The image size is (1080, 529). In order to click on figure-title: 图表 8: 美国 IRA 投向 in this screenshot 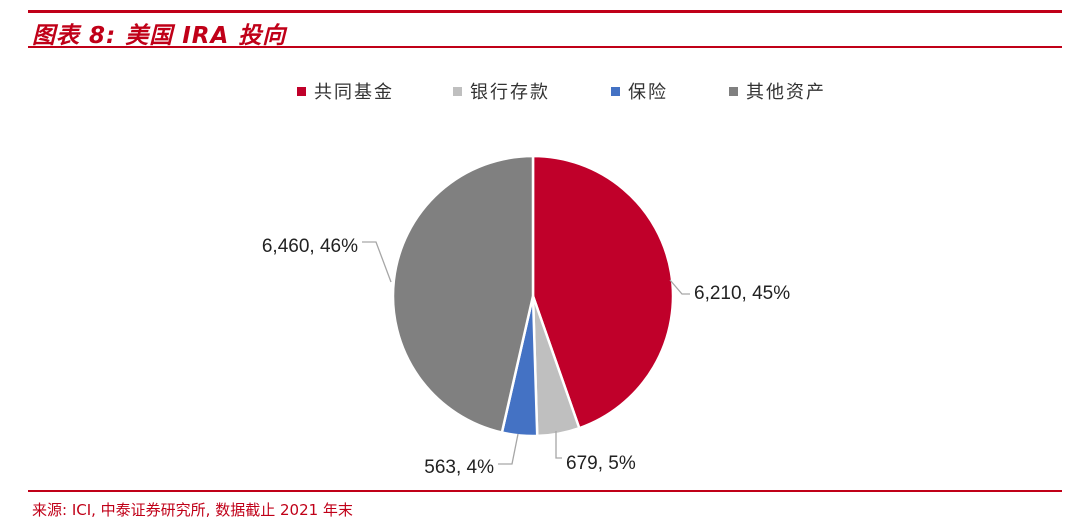, I will do `click(159, 36)`.